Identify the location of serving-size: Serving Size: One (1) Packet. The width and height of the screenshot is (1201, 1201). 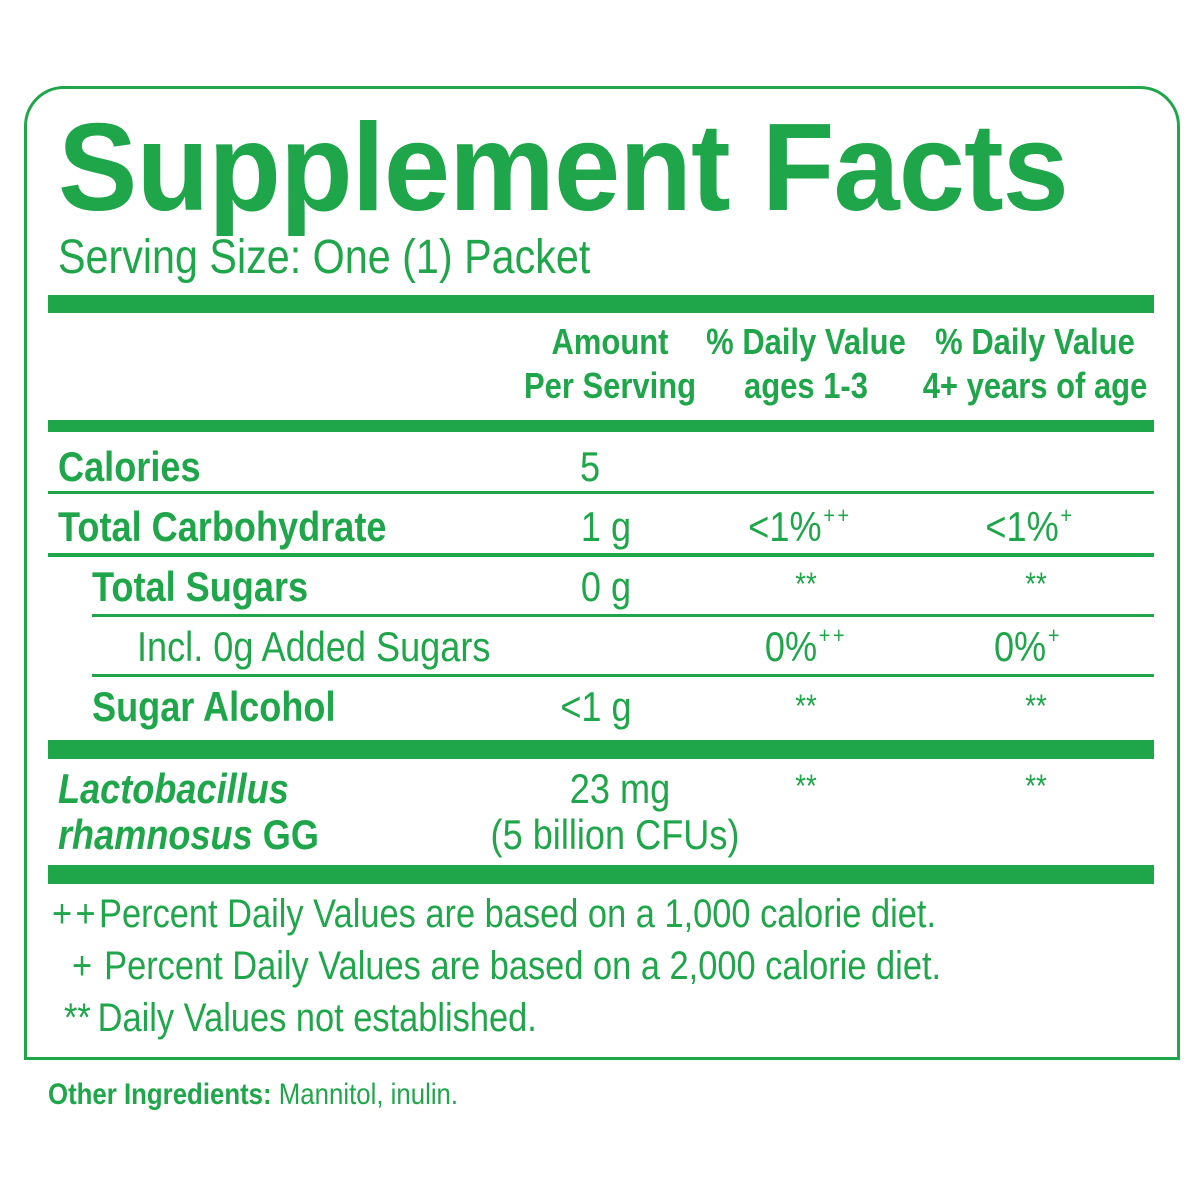
(324, 257).